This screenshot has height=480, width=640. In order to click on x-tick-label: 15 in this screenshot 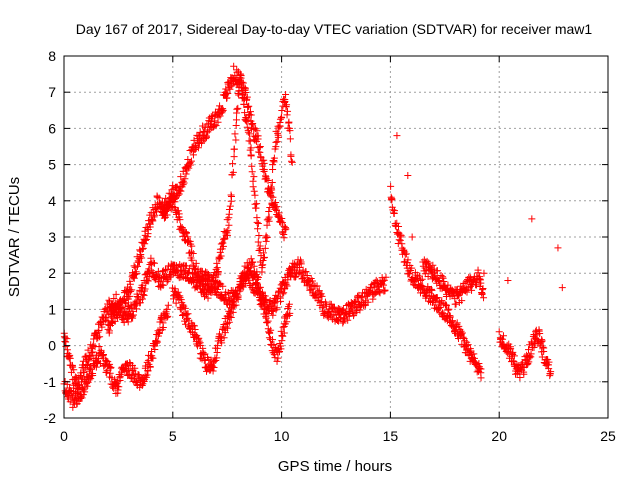, I will do `click(391, 436)`.